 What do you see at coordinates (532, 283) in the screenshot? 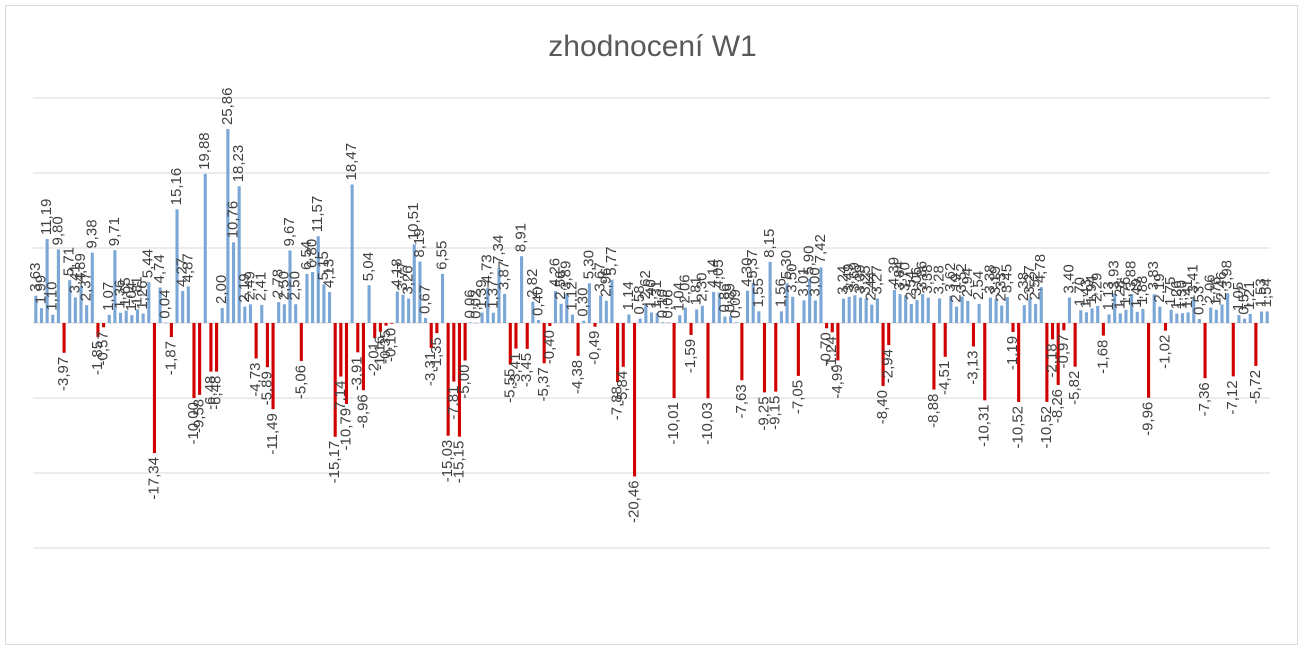
I see `data-label: 2,82` at bounding box center [532, 283].